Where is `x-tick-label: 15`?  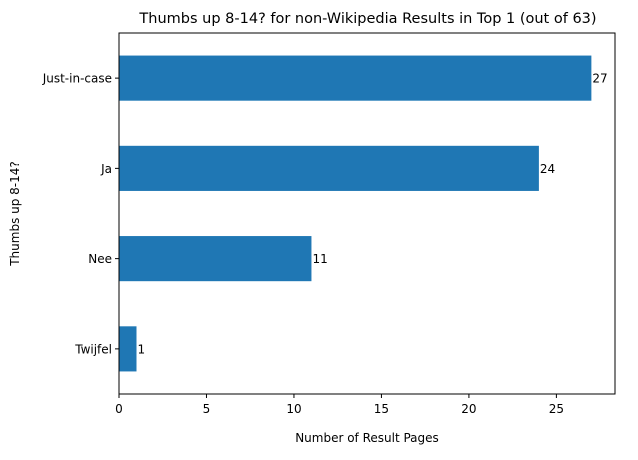
x-tick-label: 15 is located at coordinates (381, 409).